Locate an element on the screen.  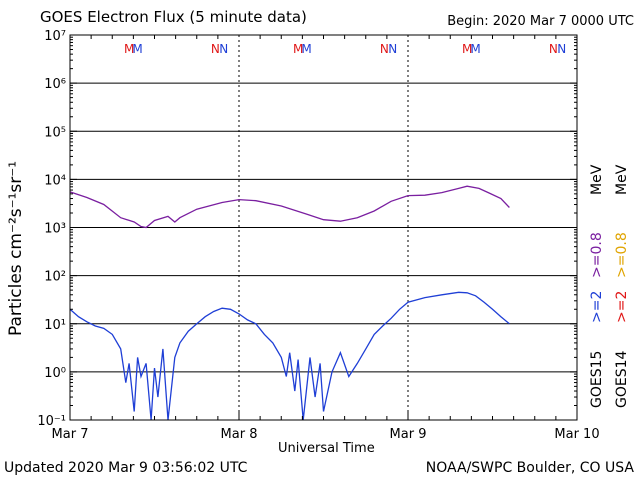
x-tick-label: Mar 9 is located at coordinates (408, 434).